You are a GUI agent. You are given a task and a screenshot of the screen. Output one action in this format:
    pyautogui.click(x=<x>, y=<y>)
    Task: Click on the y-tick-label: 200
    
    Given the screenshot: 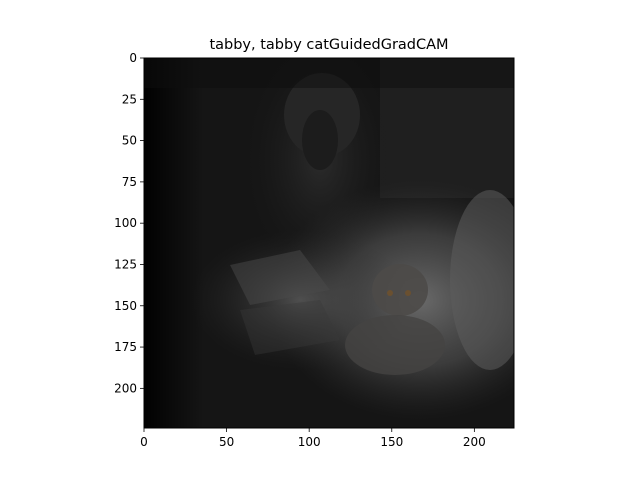 What is the action you would take?
    pyautogui.click(x=125, y=388)
    